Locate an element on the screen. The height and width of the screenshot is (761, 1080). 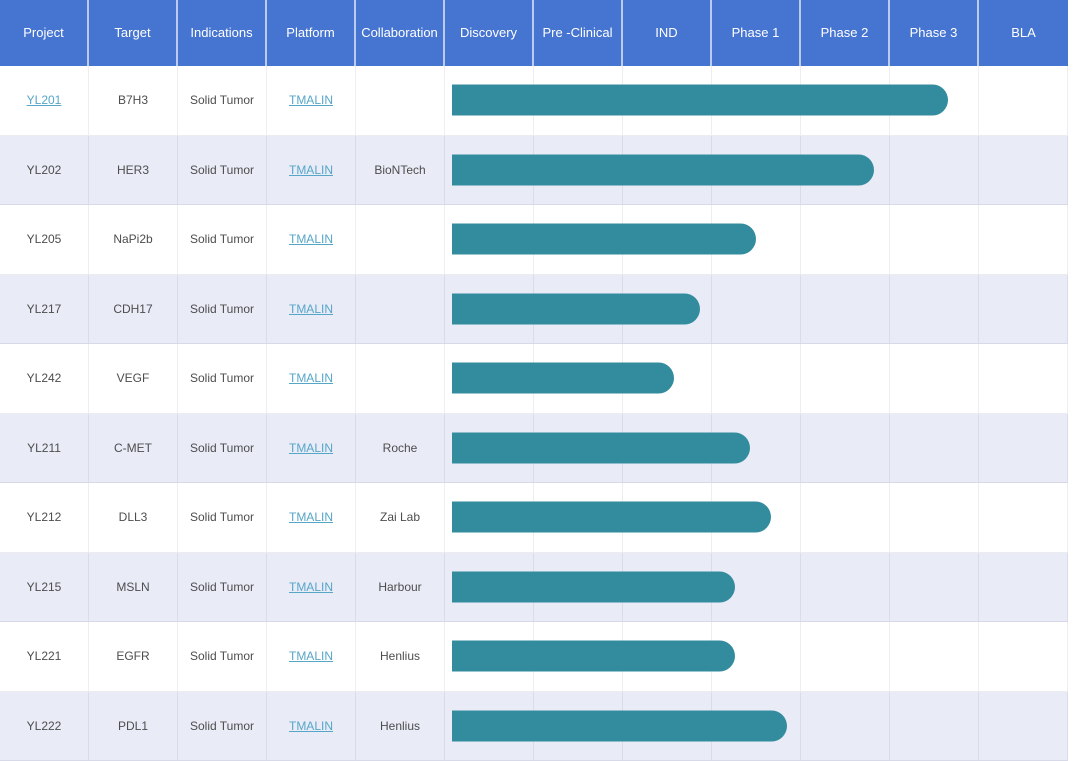
project-label: YL222 is located at coordinates (44, 725).